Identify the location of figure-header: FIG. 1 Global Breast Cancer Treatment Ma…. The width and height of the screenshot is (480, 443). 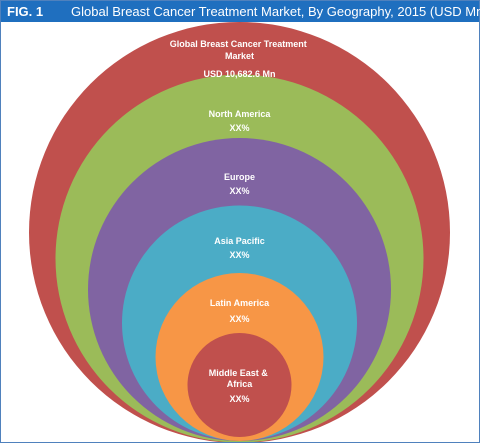
(240, 11).